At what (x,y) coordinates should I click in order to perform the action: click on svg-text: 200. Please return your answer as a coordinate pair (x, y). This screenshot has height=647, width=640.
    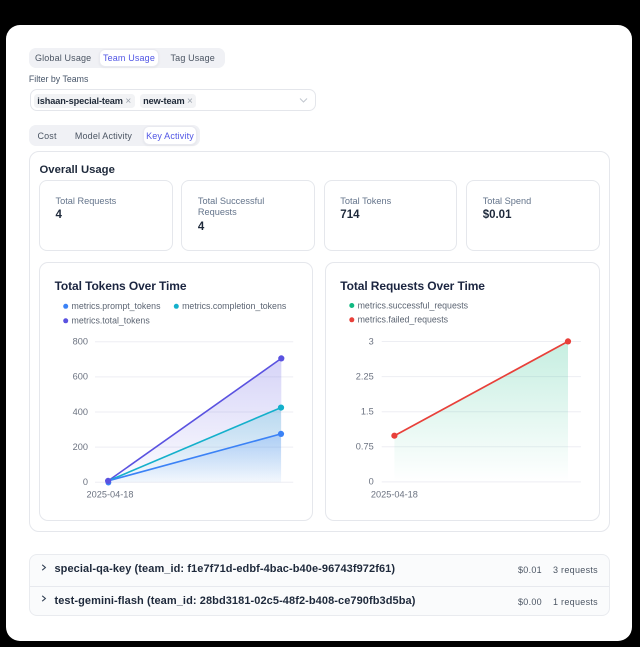
    Looking at the image, I should click on (80, 447).